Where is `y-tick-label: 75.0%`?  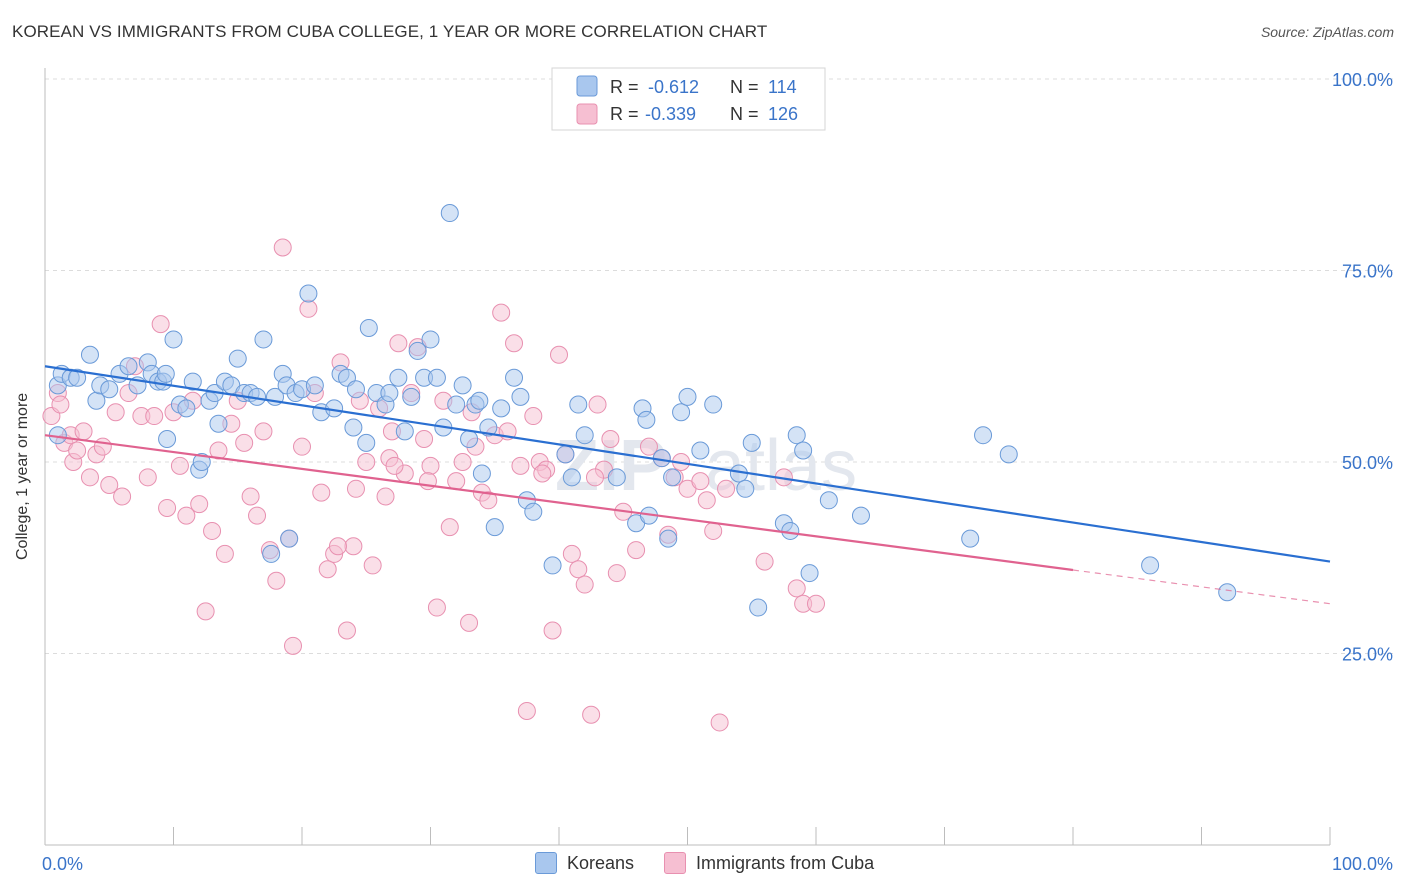 y-tick-label: 75.0% is located at coordinates (1367, 272).